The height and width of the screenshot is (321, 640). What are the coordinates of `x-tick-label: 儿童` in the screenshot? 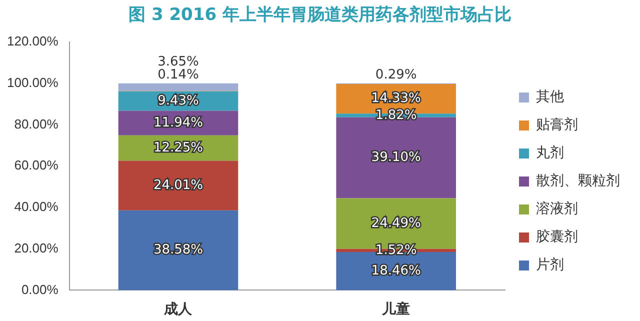 It's located at (395, 308).